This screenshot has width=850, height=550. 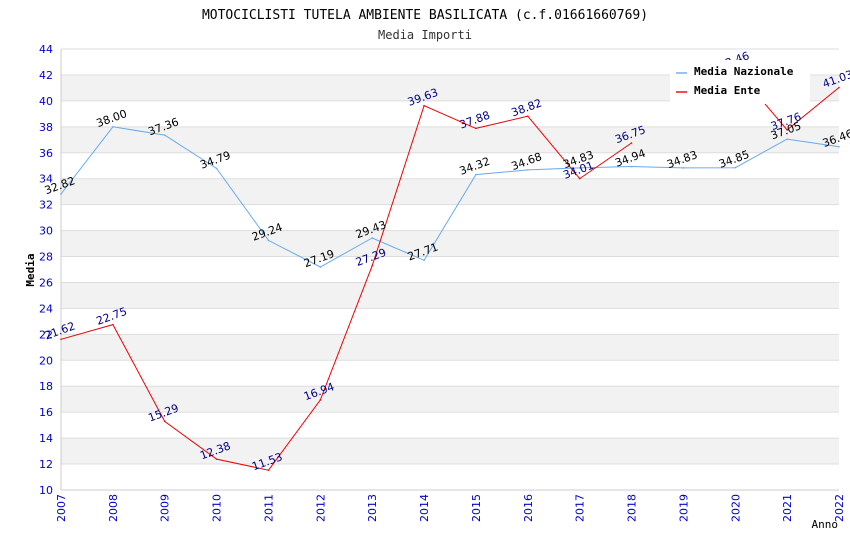 I want to click on y-tick-label: 30, so click(x=46, y=231).